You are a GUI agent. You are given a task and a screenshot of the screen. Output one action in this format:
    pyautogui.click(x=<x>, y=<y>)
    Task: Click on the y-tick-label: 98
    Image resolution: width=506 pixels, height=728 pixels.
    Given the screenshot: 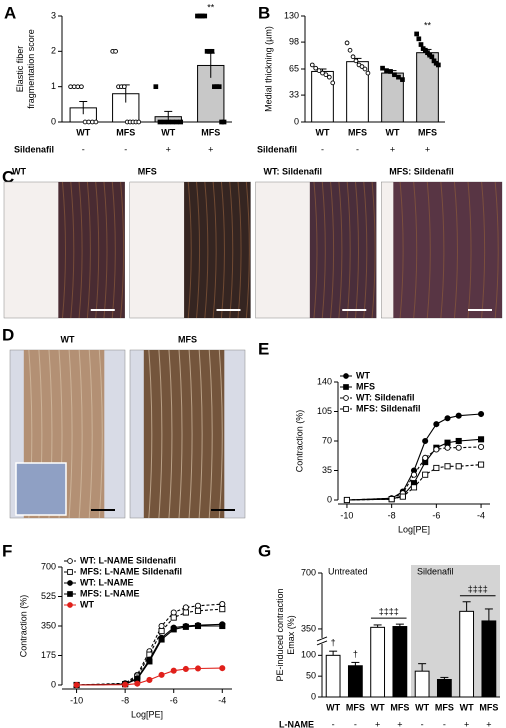 What is the action you would take?
    pyautogui.click(x=294, y=41)
    